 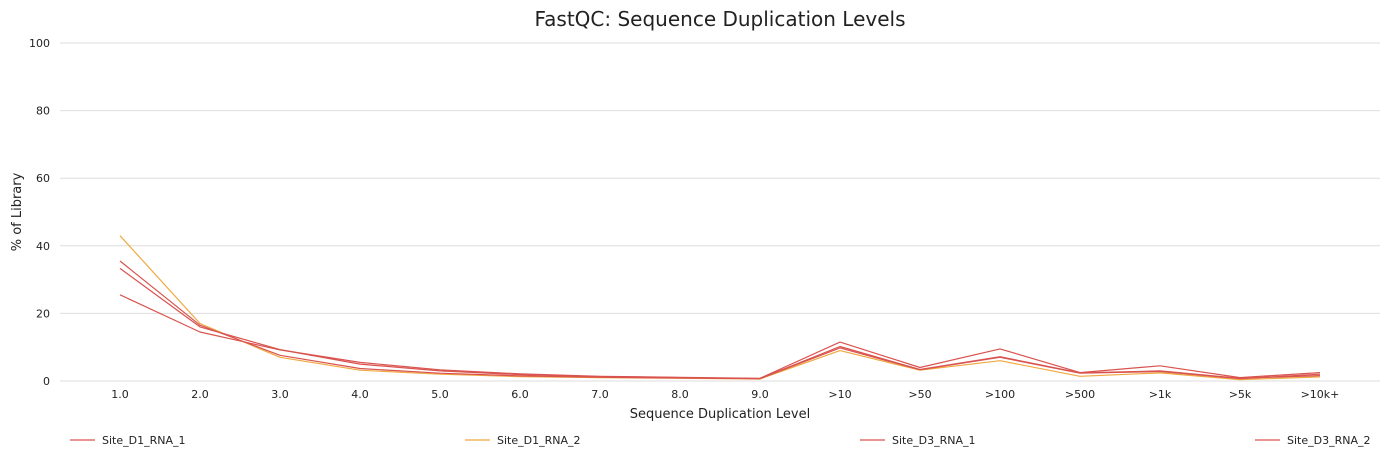 I want to click on legend-item: Site_D1_RNA_1, so click(x=127, y=440).